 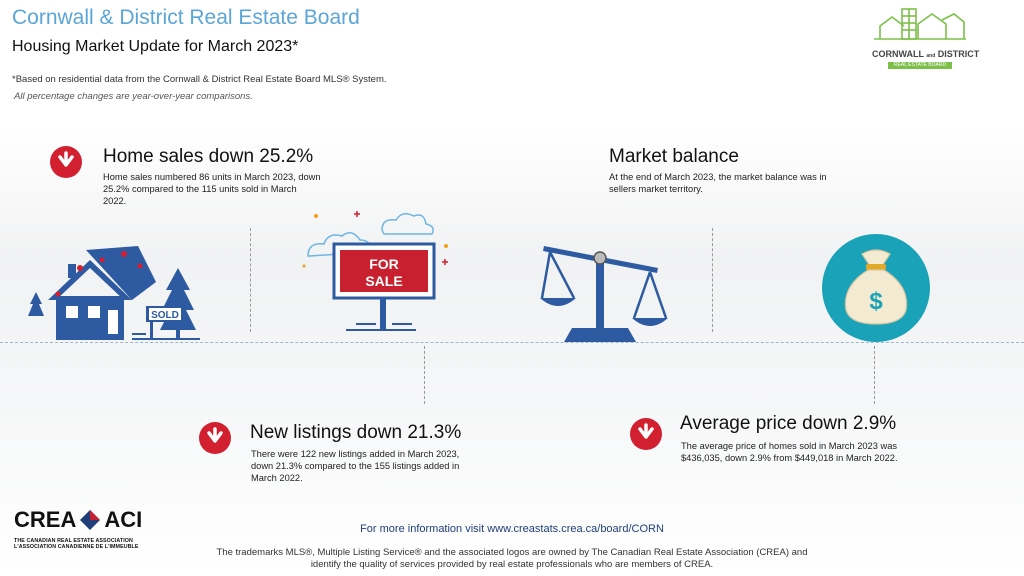 I want to click on money-symbol: $, so click(x=876, y=301).